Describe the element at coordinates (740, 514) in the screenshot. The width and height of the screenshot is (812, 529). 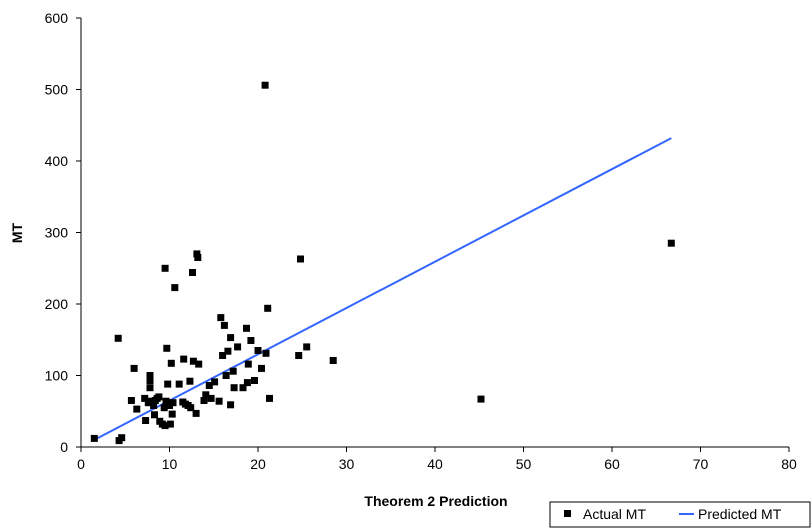
I see `legend-label-predicted-mt: Predicted MT` at that location.